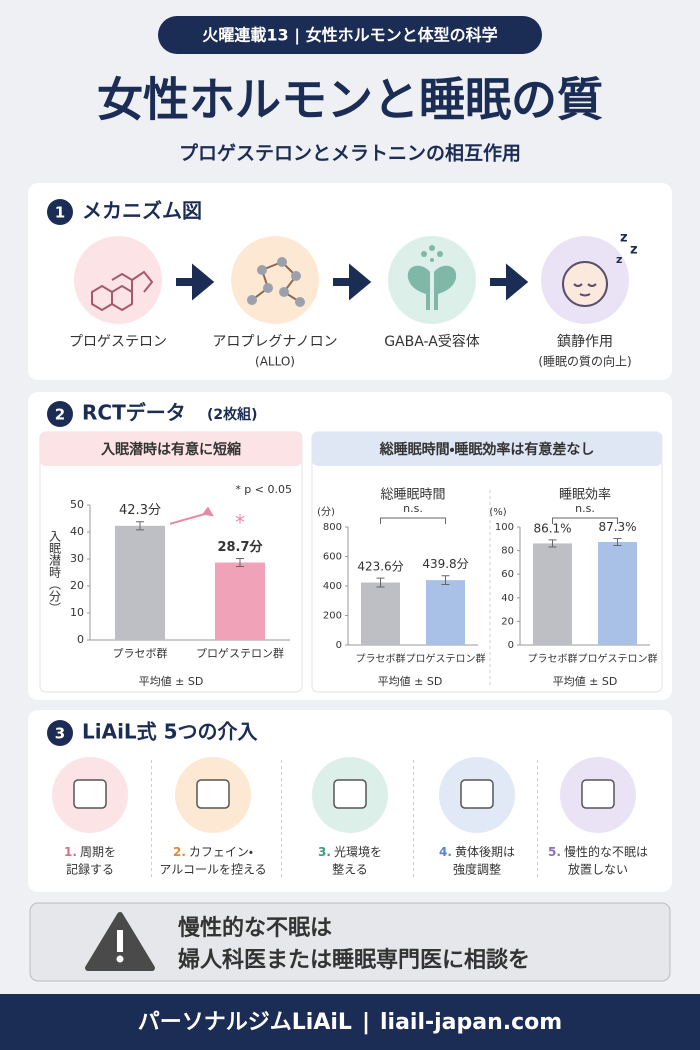 Image resolution: width=700 pixels, height=1050 pixels. What do you see at coordinates (240, 523) in the screenshot?
I see `significance: *` at bounding box center [240, 523].